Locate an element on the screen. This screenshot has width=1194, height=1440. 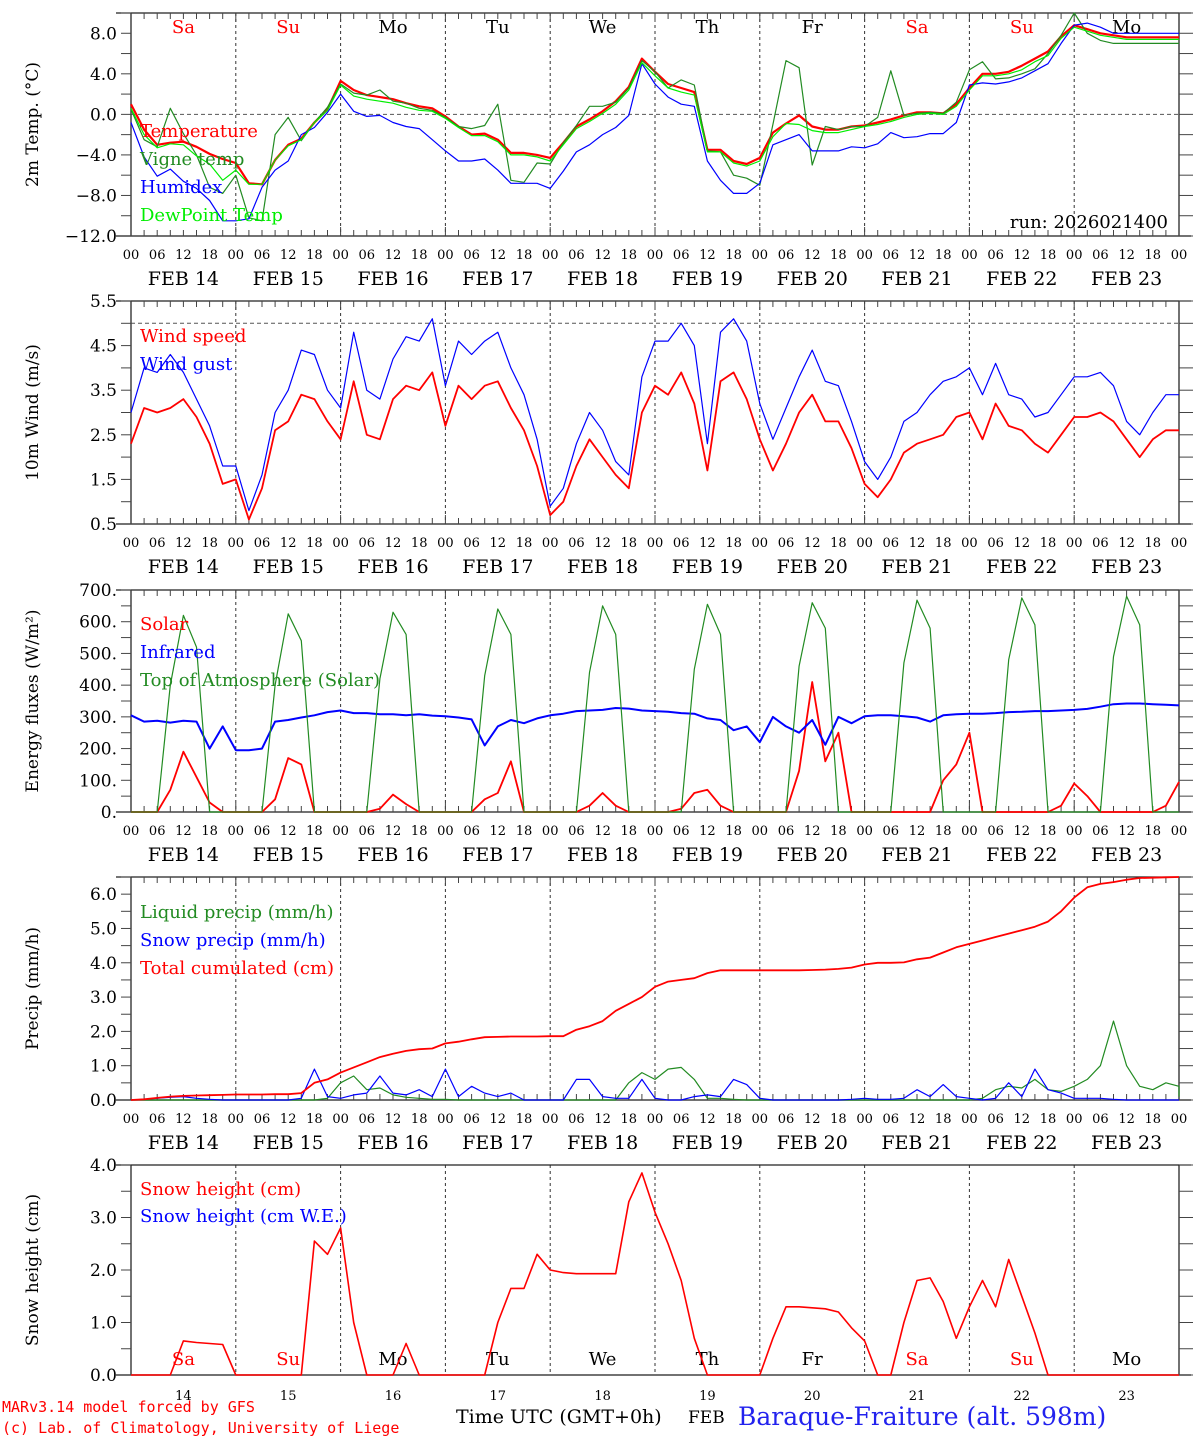
x-date-label: FEB 21 is located at coordinates (916, 1143).